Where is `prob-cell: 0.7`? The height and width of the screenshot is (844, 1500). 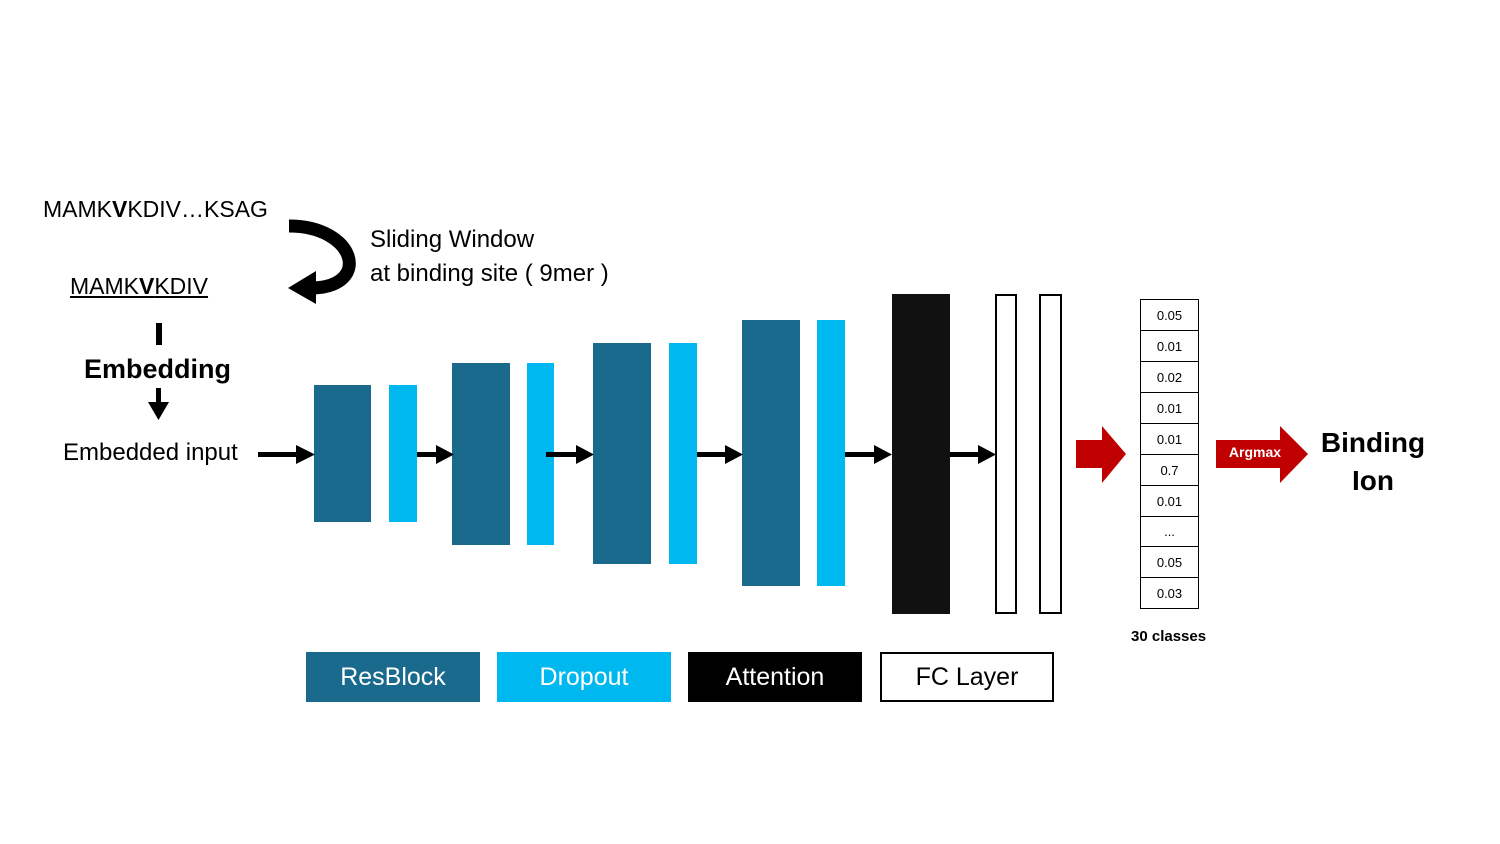
prob-cell: 0.7 is located at coordinates (1169, 470).